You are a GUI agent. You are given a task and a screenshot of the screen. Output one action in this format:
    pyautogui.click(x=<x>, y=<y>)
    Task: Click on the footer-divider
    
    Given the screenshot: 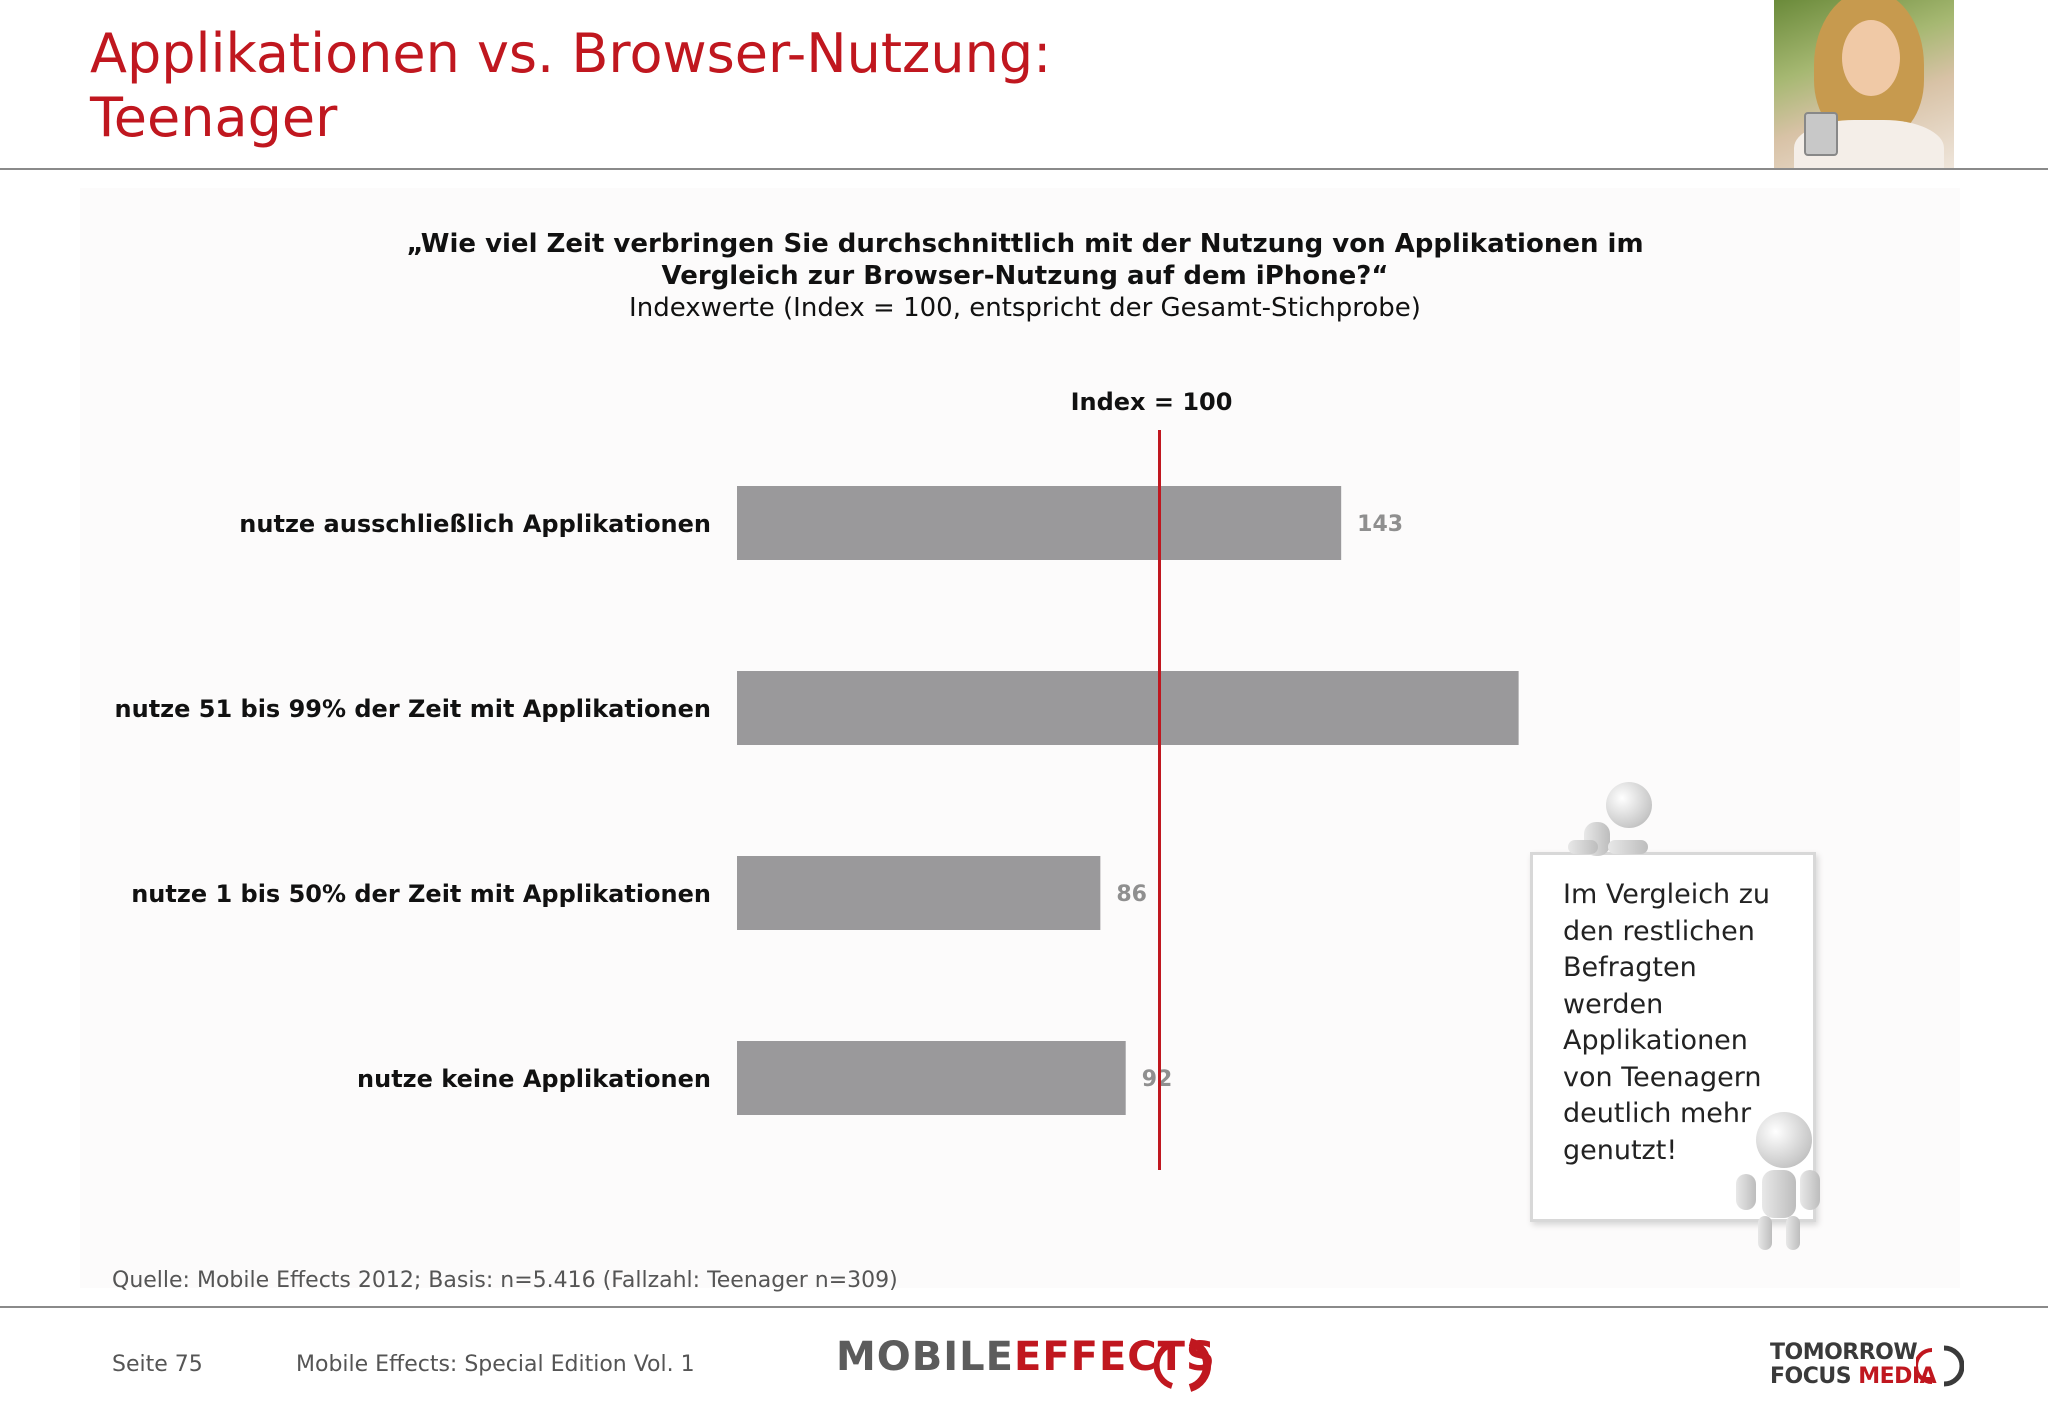 What is the action you would take?
    pyautogui.click(x=1024, y=1307)
    